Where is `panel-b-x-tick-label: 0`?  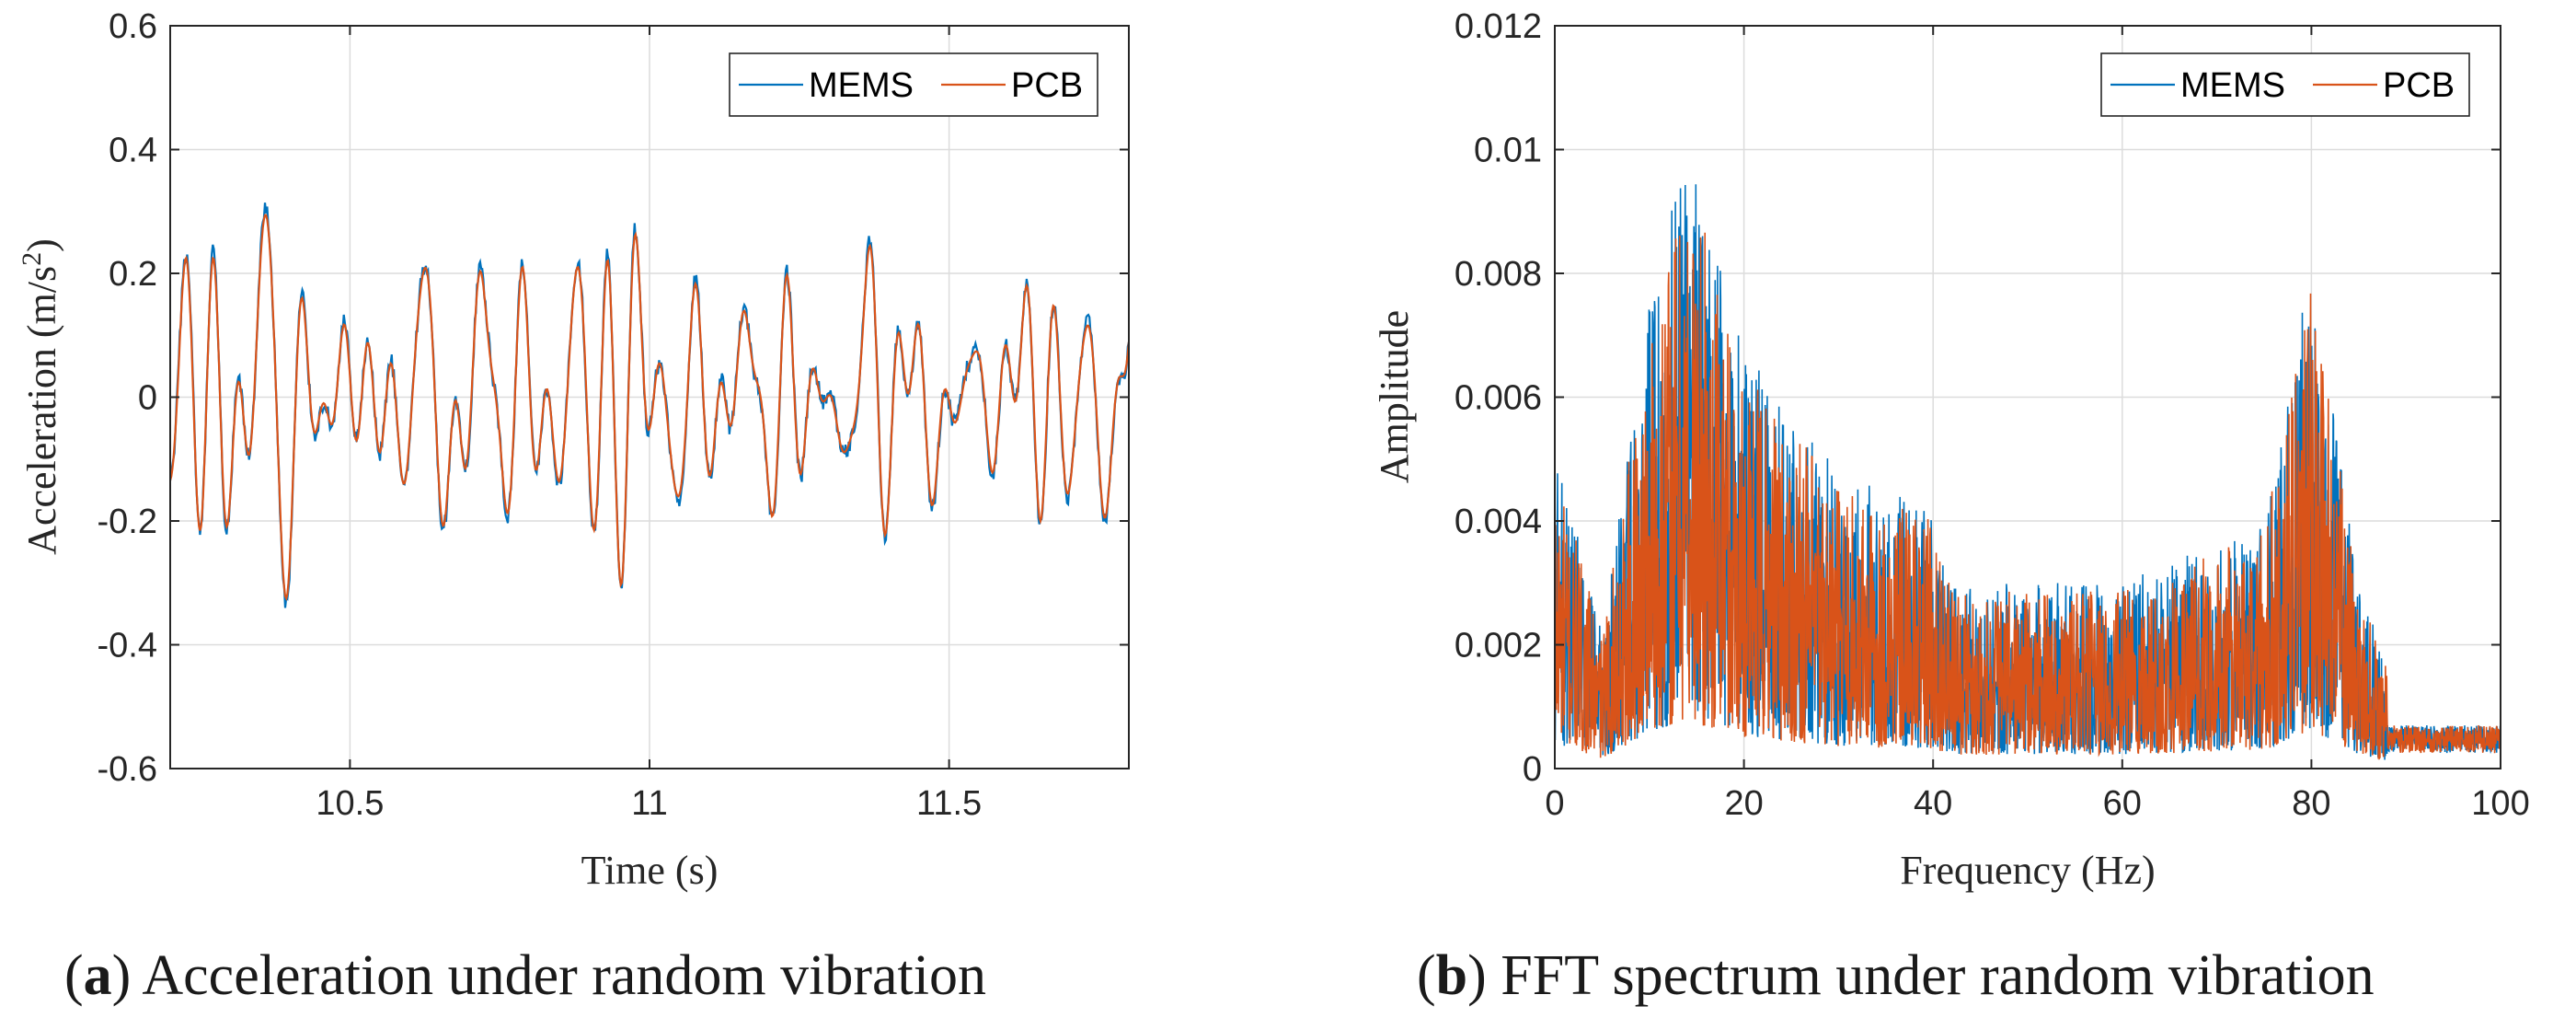
panel-b-x-tick-label: 0 is located at coordinates (1554, 803).